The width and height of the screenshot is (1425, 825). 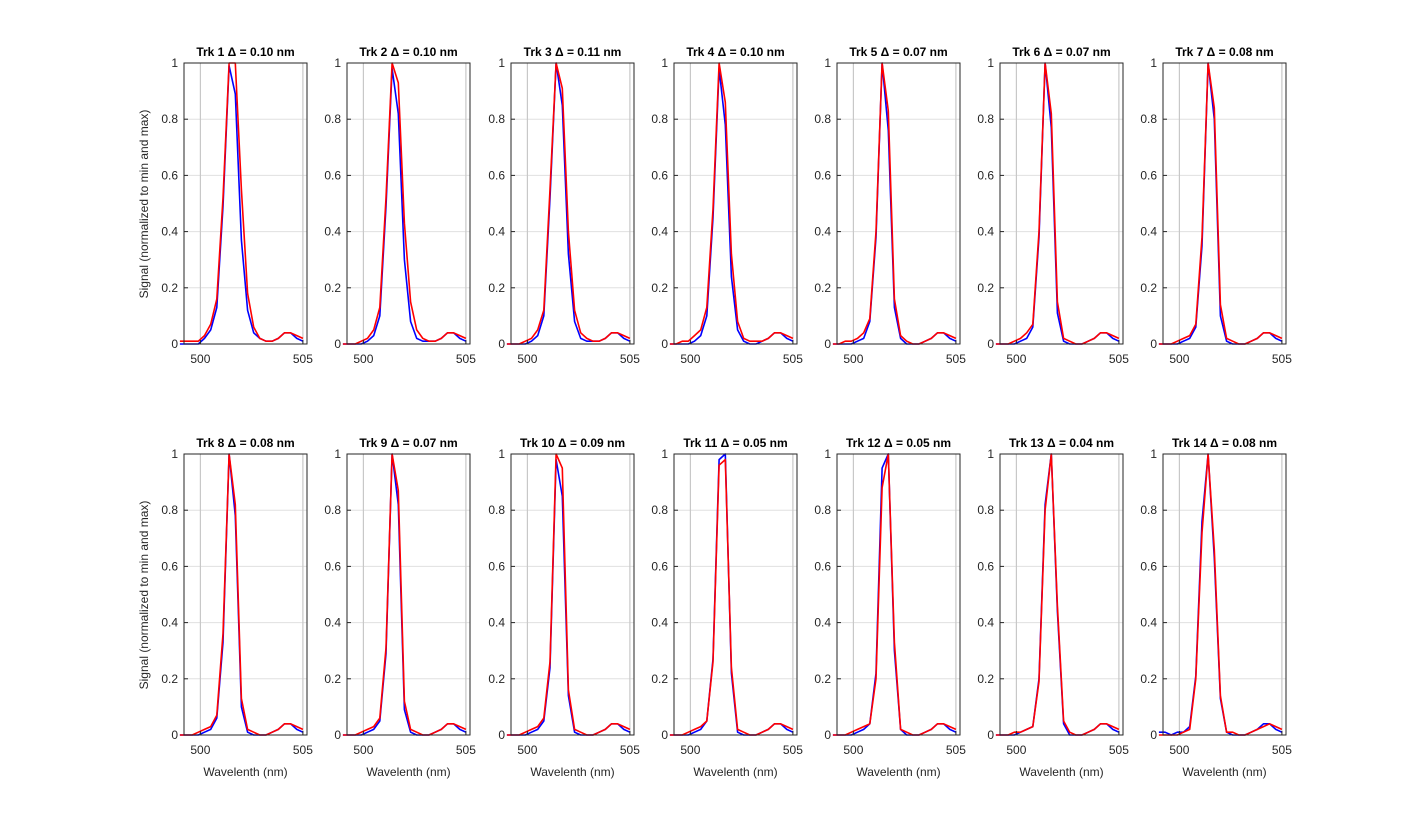 I want to click on panel-title: Trk 14 Δ = 0.08 nm, so click(x=1224, y=443).